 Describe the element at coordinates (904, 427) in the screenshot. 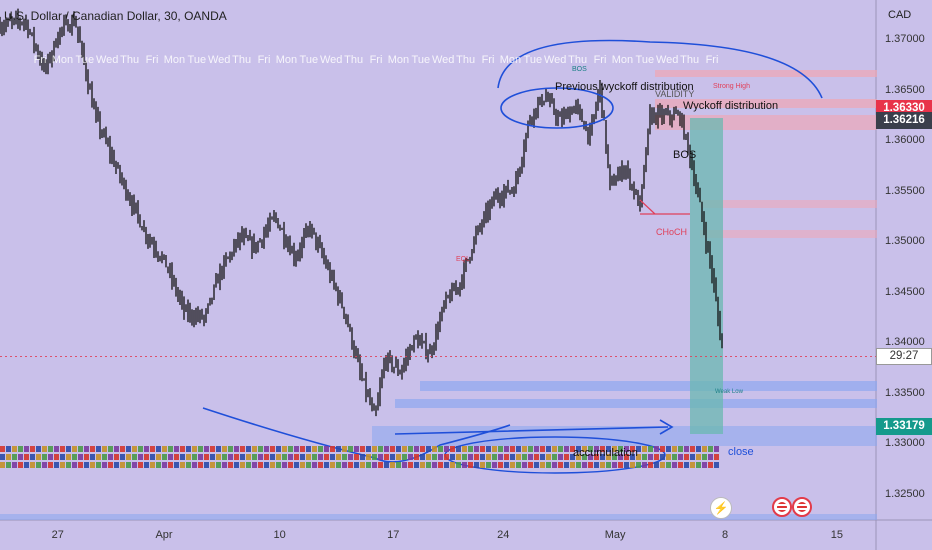

I see `price-tag: 1.33179` at that location.